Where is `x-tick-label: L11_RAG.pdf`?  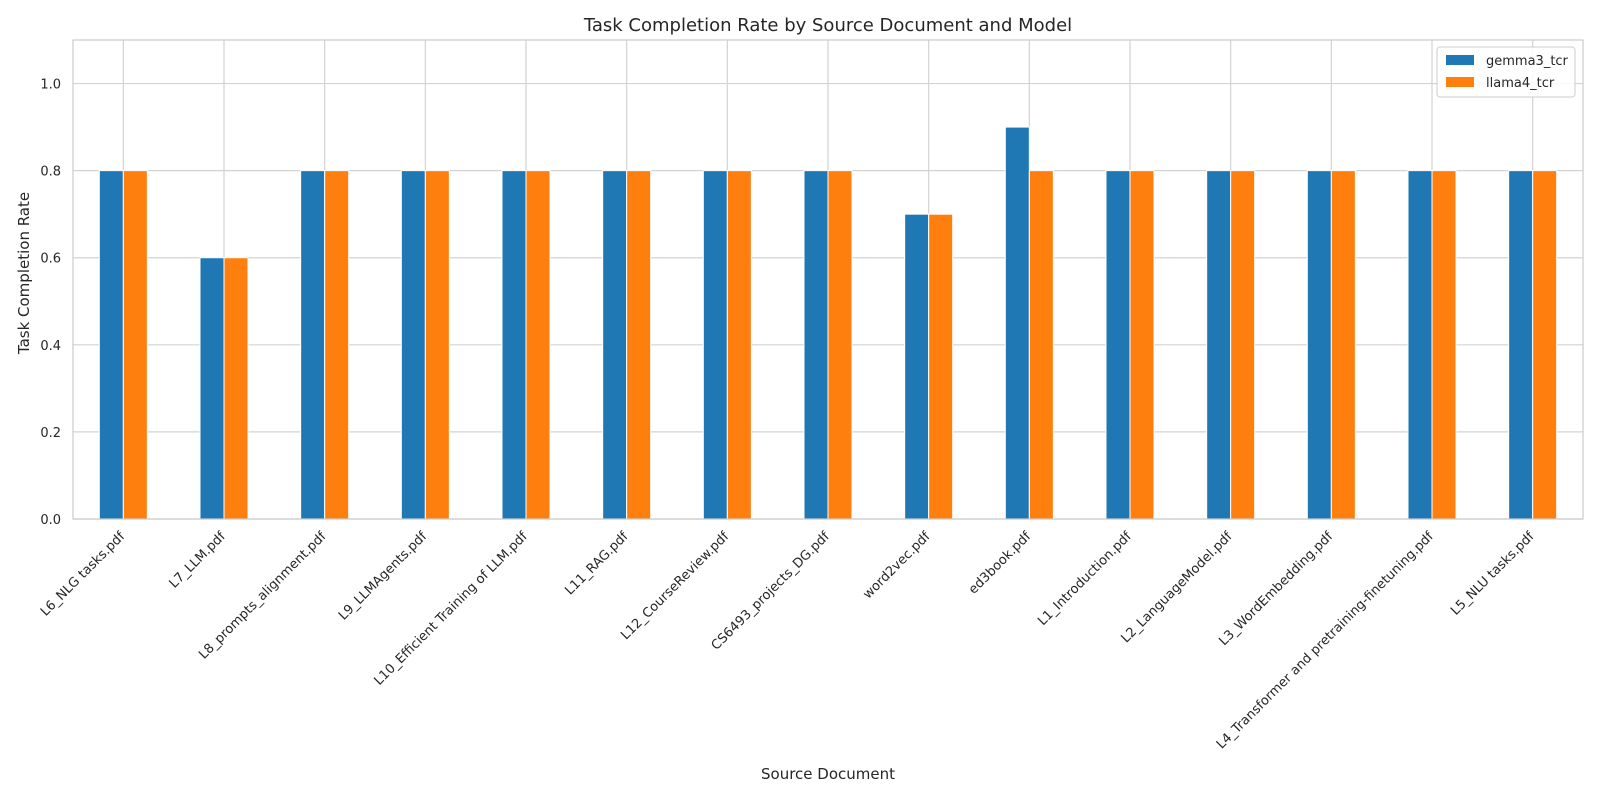
x-tick-label: L11_RAG.pdf is located at coordinates (596, 563).